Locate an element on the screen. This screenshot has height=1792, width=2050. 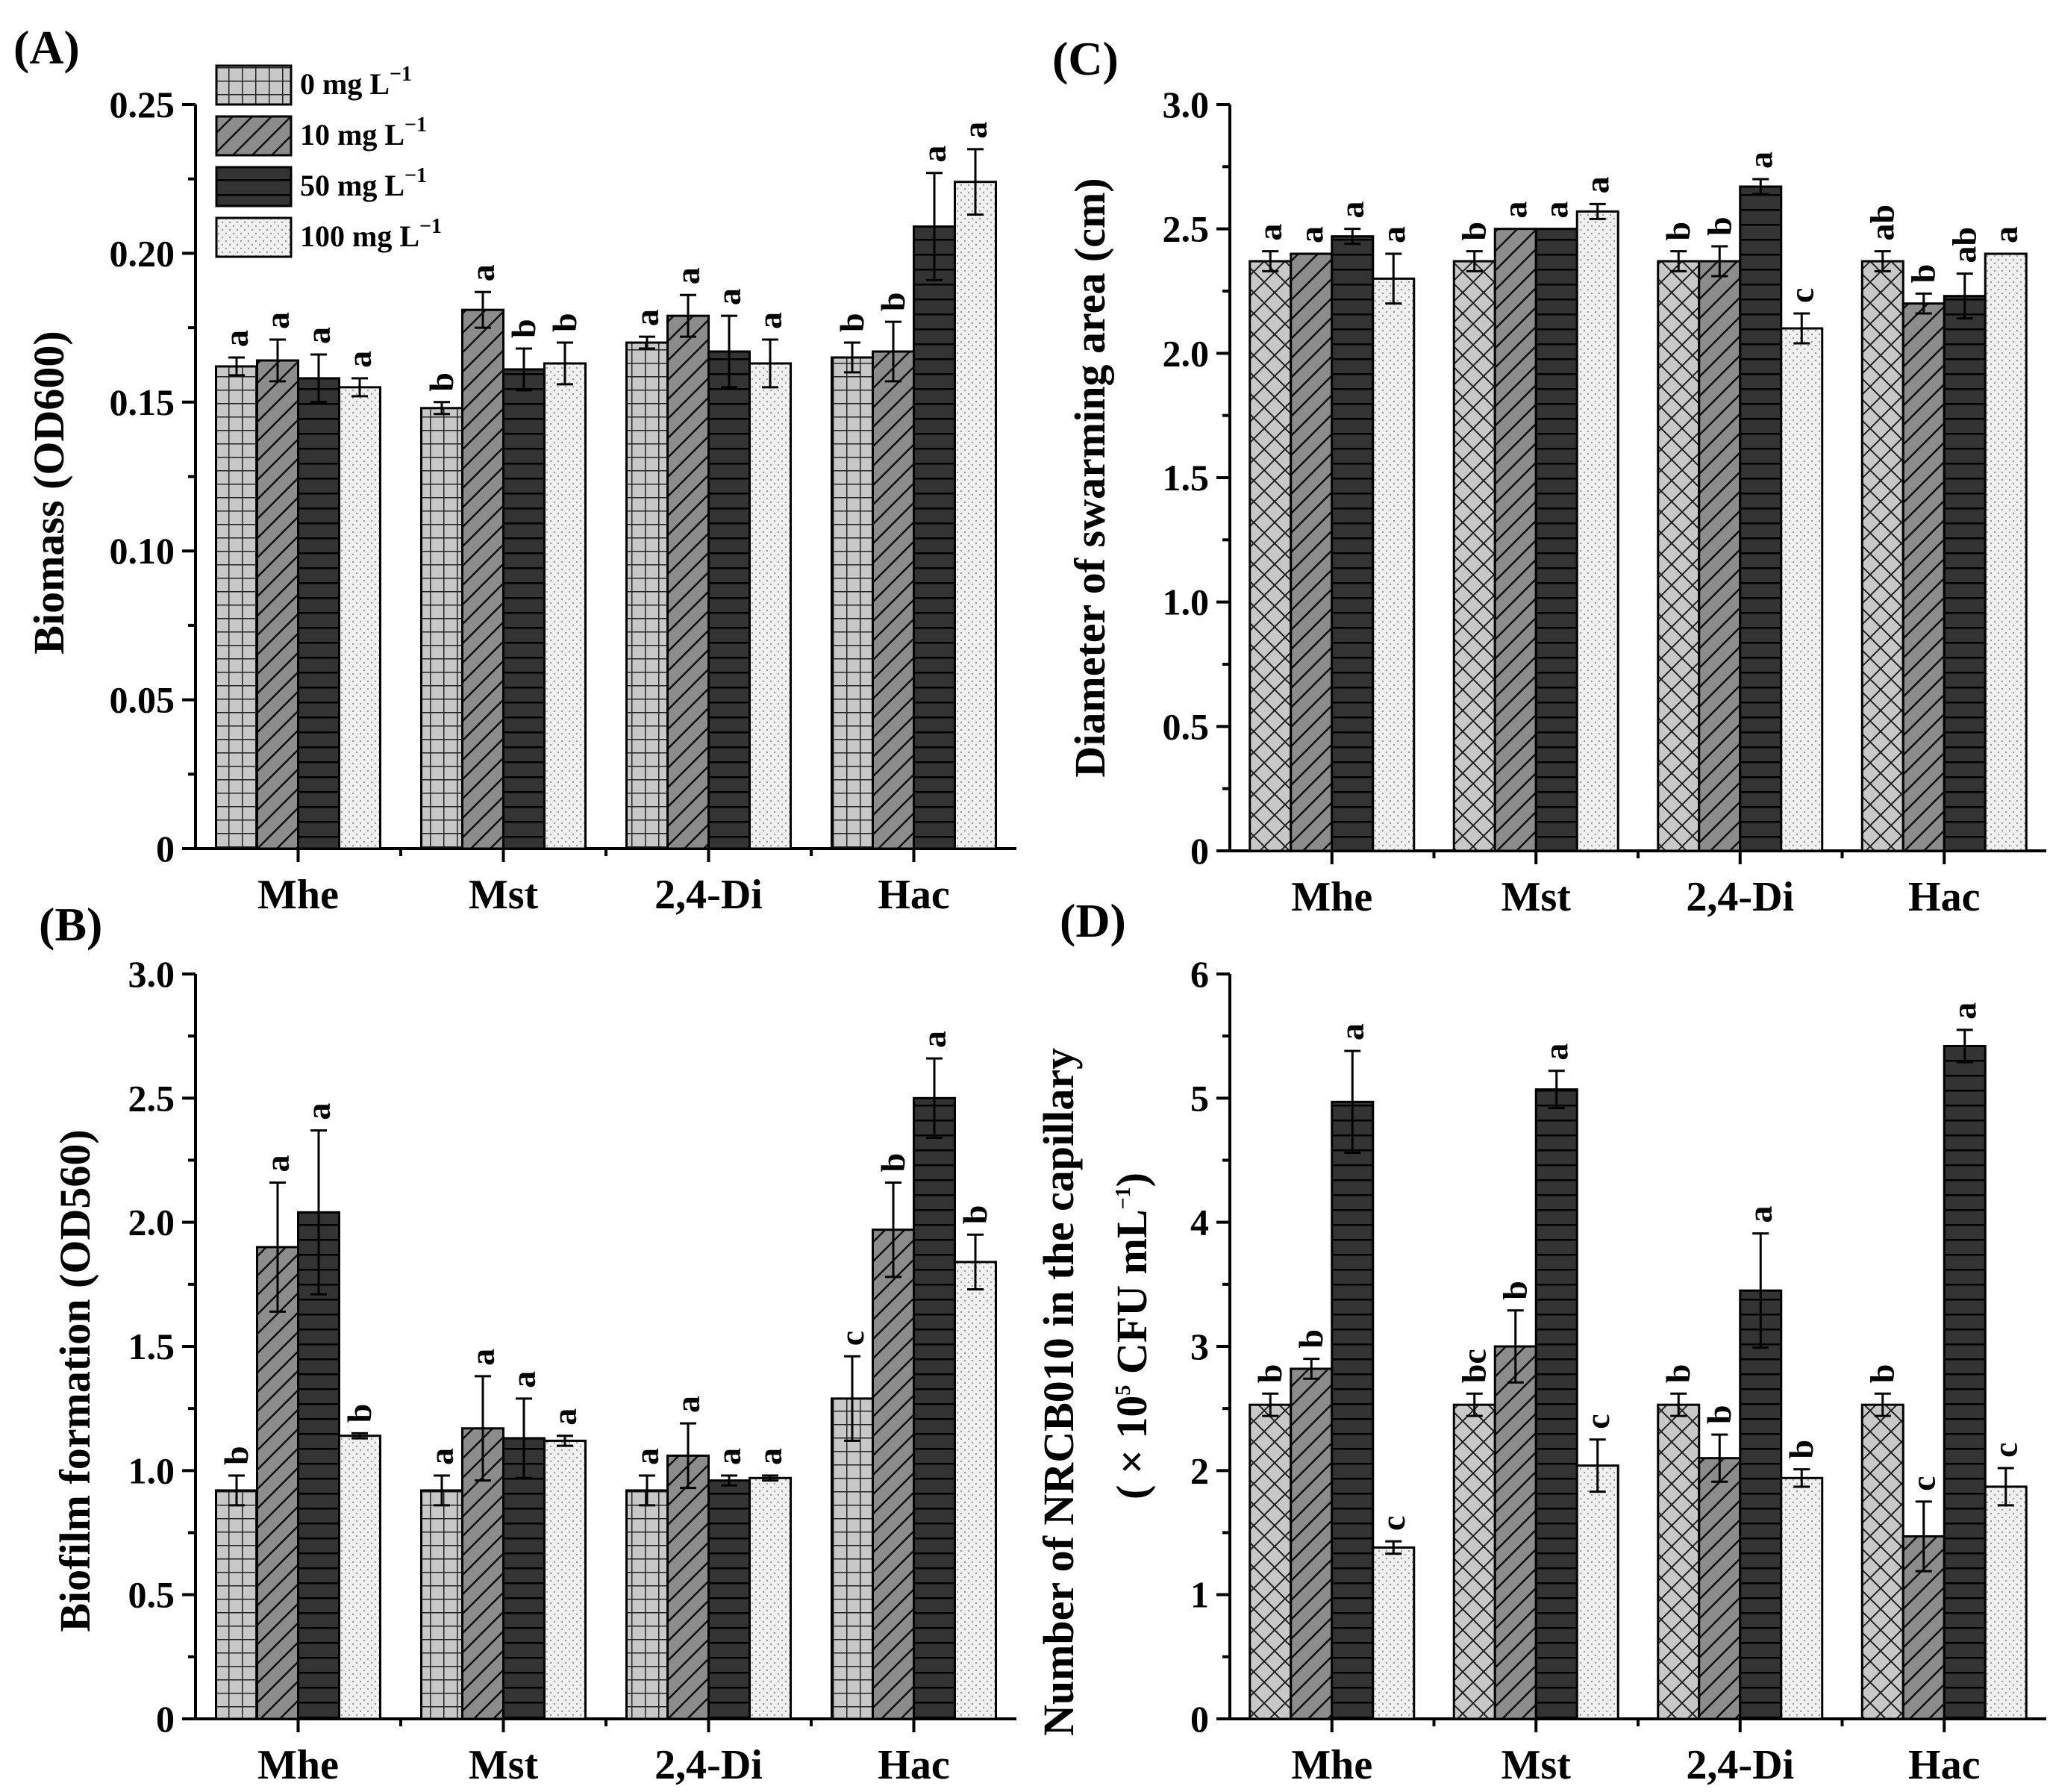
y-tick-label: 0.15 is located at coordinates (143, 402).